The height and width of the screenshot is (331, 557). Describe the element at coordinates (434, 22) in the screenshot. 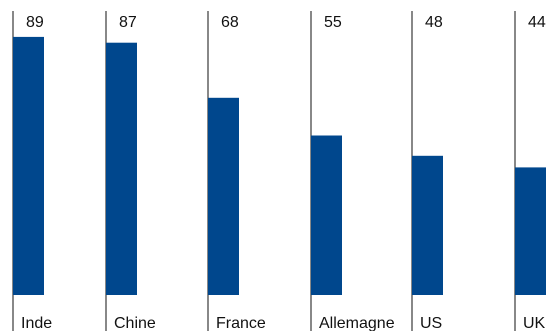

I see `value-label-us: 48` at that location.